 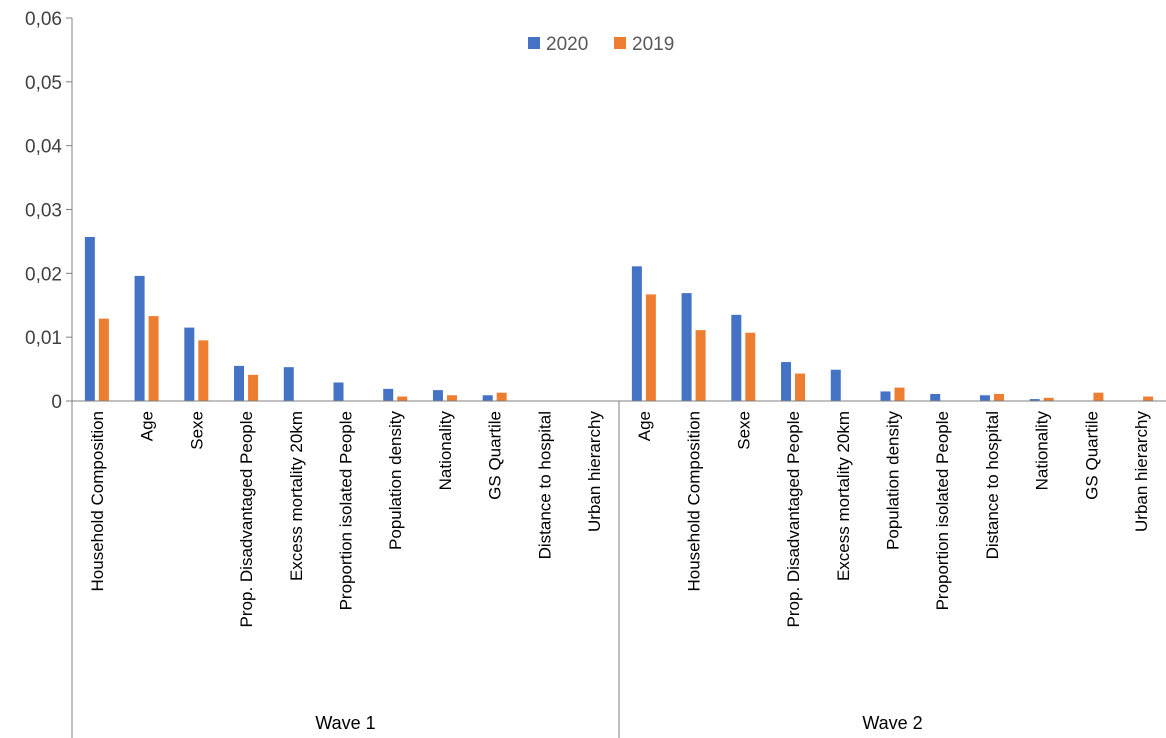 I want to click on legend-label: 2020, so click(x=567, y=44).